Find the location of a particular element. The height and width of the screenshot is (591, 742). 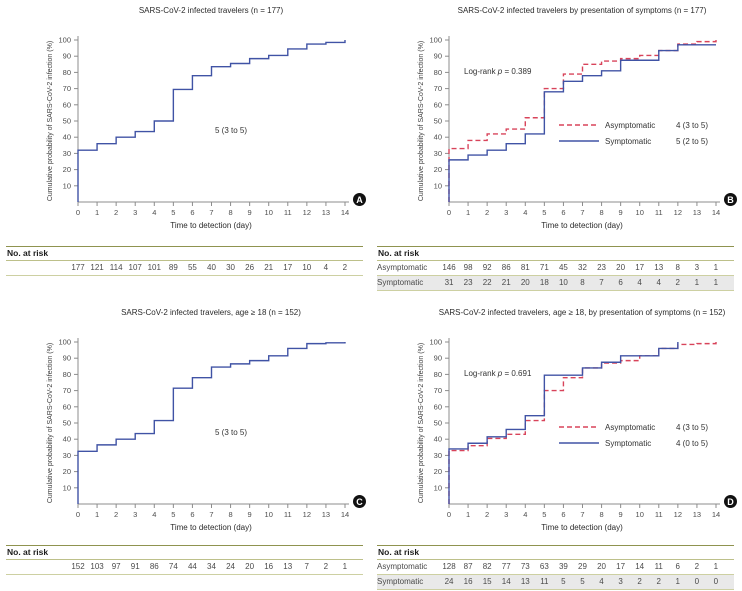

risk-row-label: Symptomatic is located at coordinates (400, 581).